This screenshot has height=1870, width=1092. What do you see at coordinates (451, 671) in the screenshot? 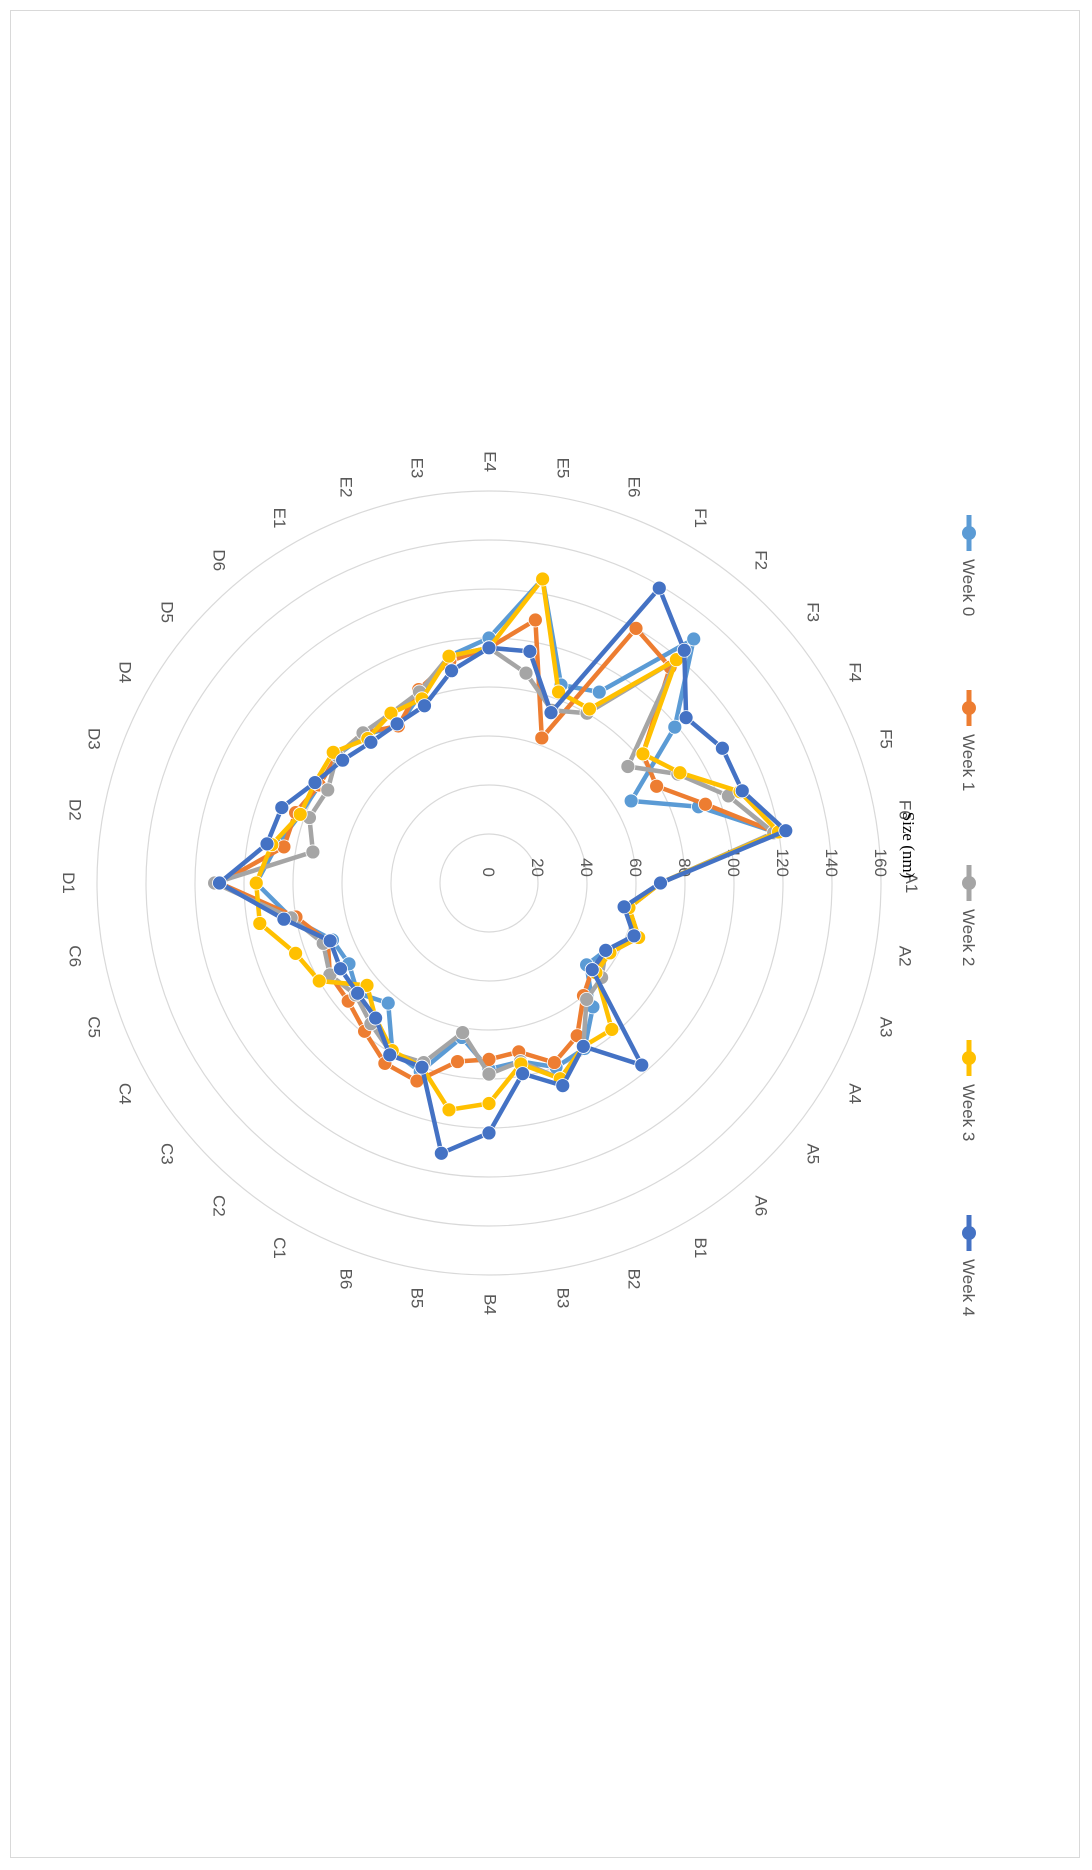
I see `point-week-4-E3` at bounding box center [451, 671].